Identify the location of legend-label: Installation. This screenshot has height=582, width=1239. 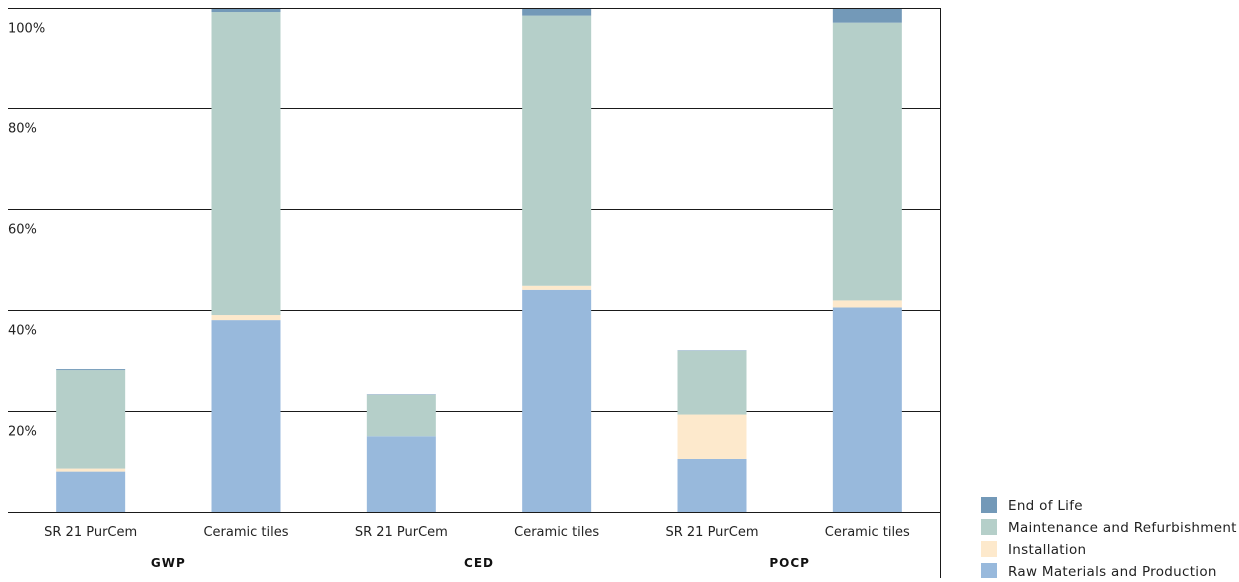
(1047, 550).